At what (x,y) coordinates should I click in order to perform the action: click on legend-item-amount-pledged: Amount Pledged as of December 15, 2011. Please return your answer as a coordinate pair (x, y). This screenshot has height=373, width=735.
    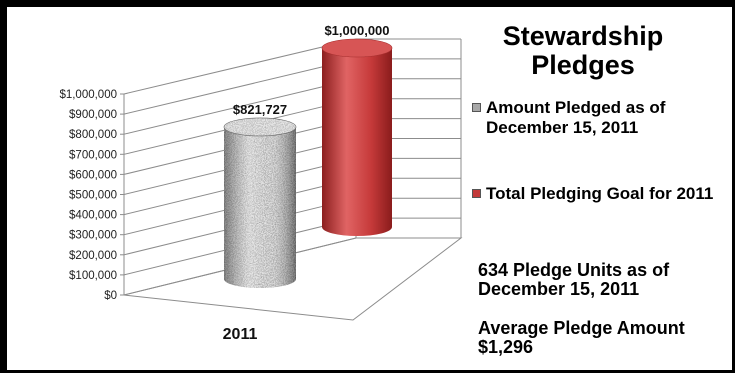
    Looking at the image, I should click on (603, 118).